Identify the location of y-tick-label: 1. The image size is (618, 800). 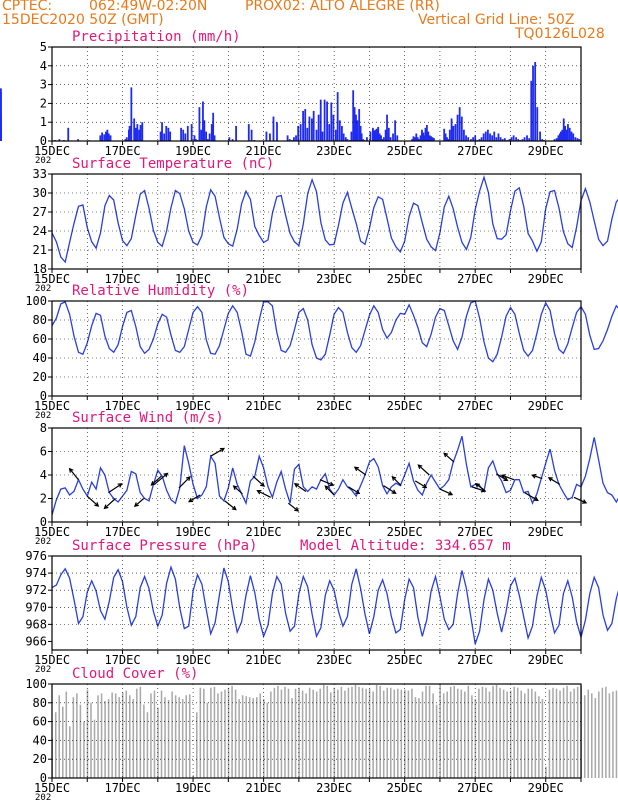
(43, 122).